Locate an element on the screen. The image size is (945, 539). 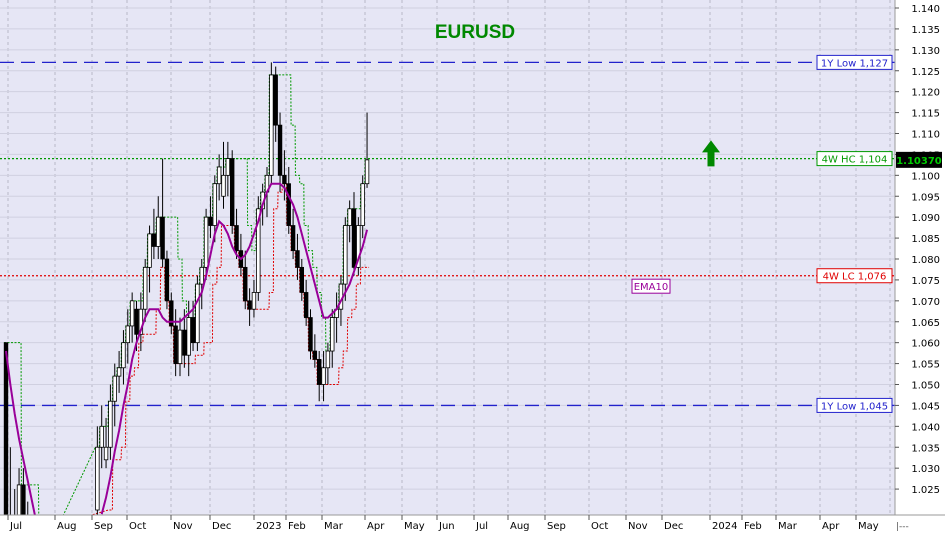
y-tick-label: 1.135 is located at coordinates (925, 30).